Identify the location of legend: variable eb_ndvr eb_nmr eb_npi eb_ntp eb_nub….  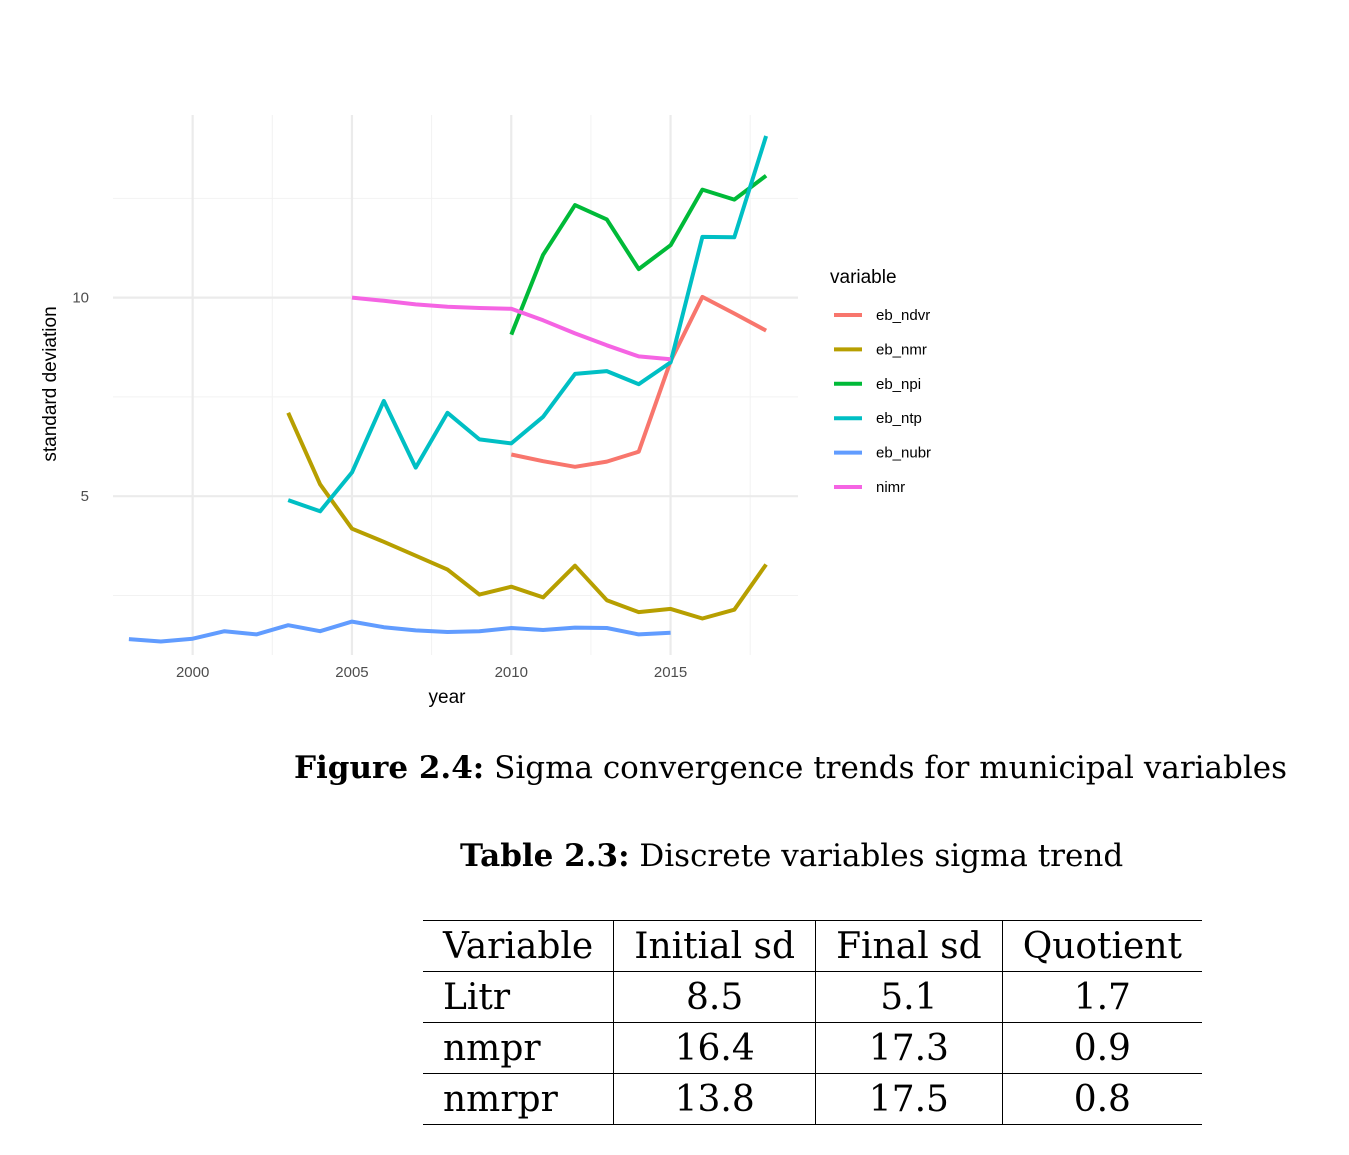
(880, 381).